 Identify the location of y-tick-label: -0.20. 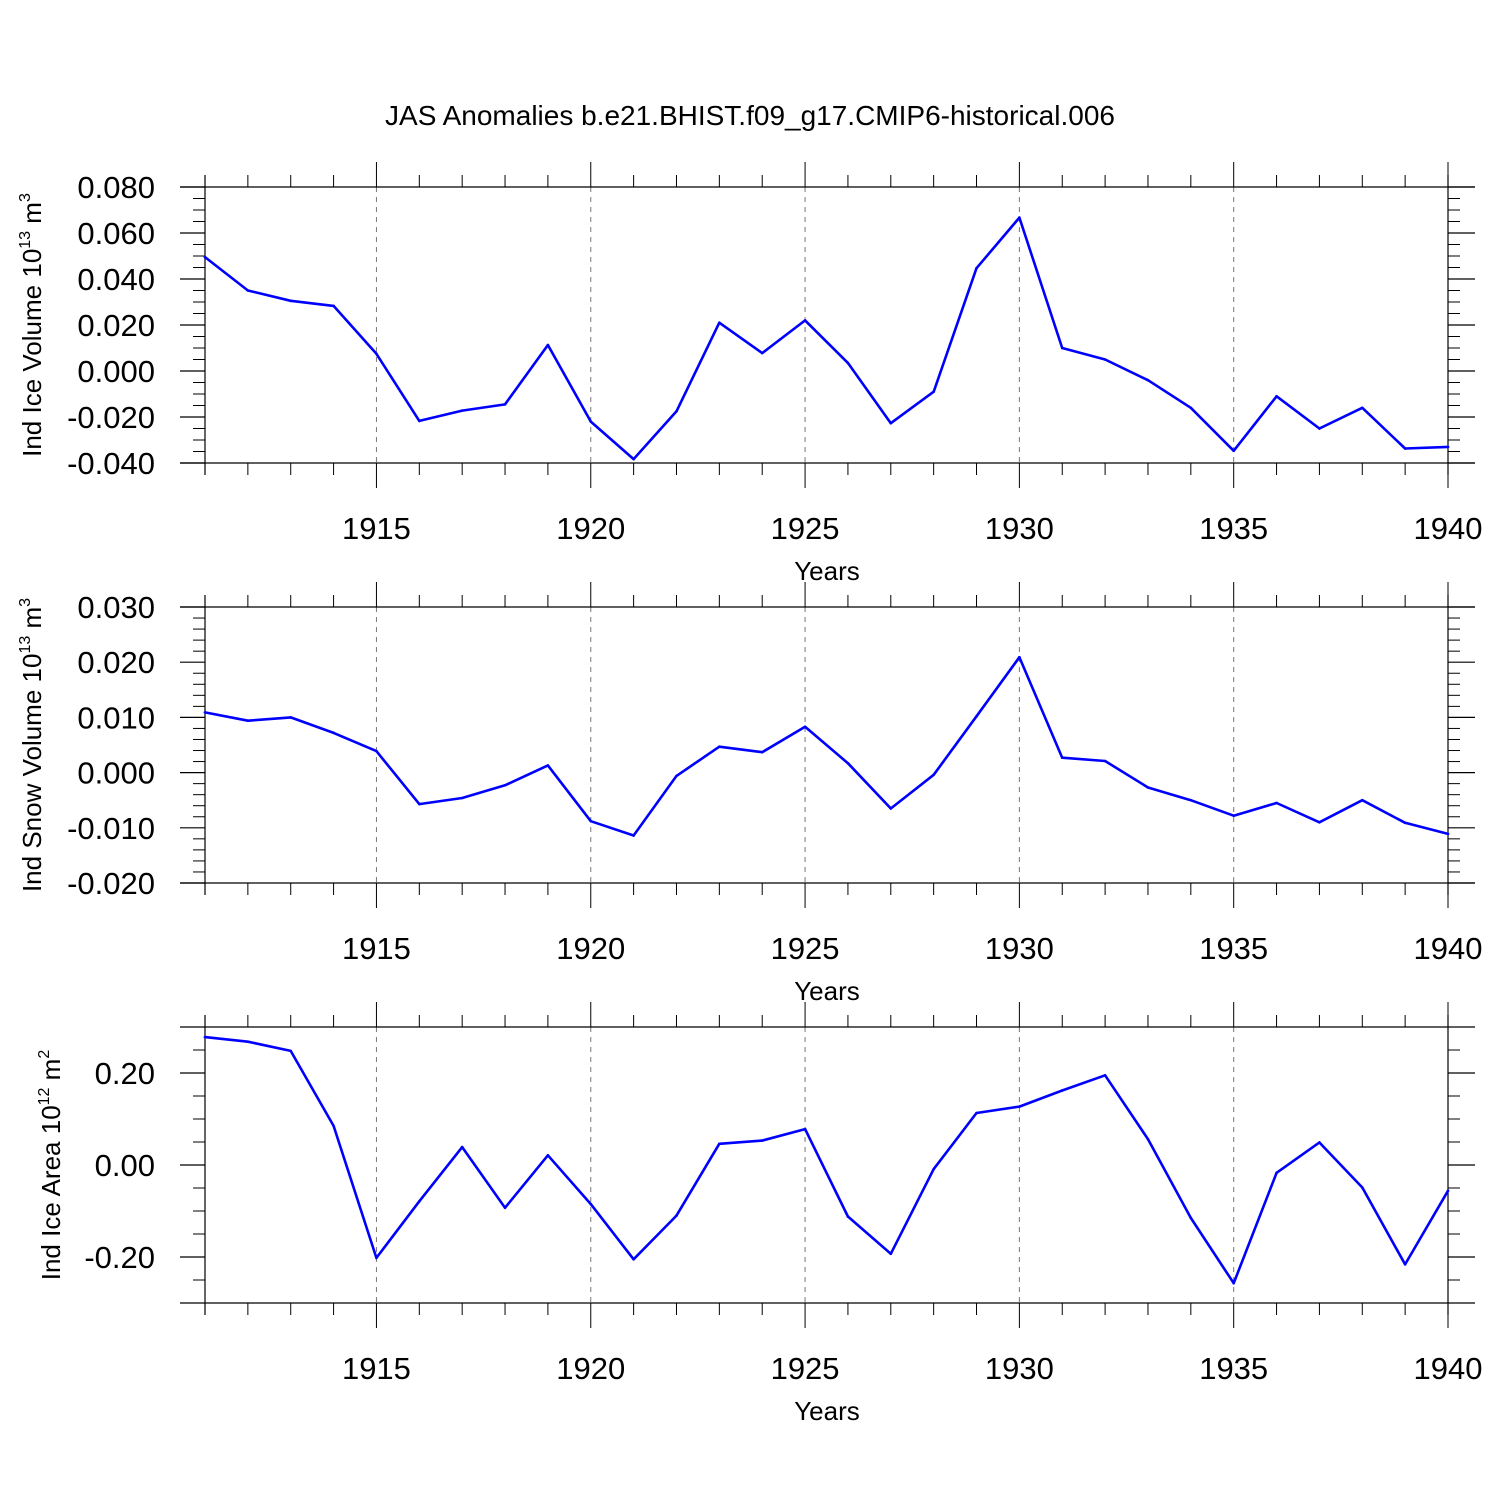
(119, 1257).